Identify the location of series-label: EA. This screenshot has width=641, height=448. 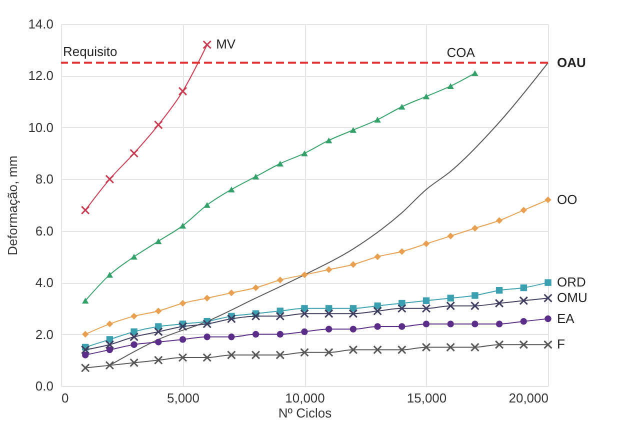
(566, 318).